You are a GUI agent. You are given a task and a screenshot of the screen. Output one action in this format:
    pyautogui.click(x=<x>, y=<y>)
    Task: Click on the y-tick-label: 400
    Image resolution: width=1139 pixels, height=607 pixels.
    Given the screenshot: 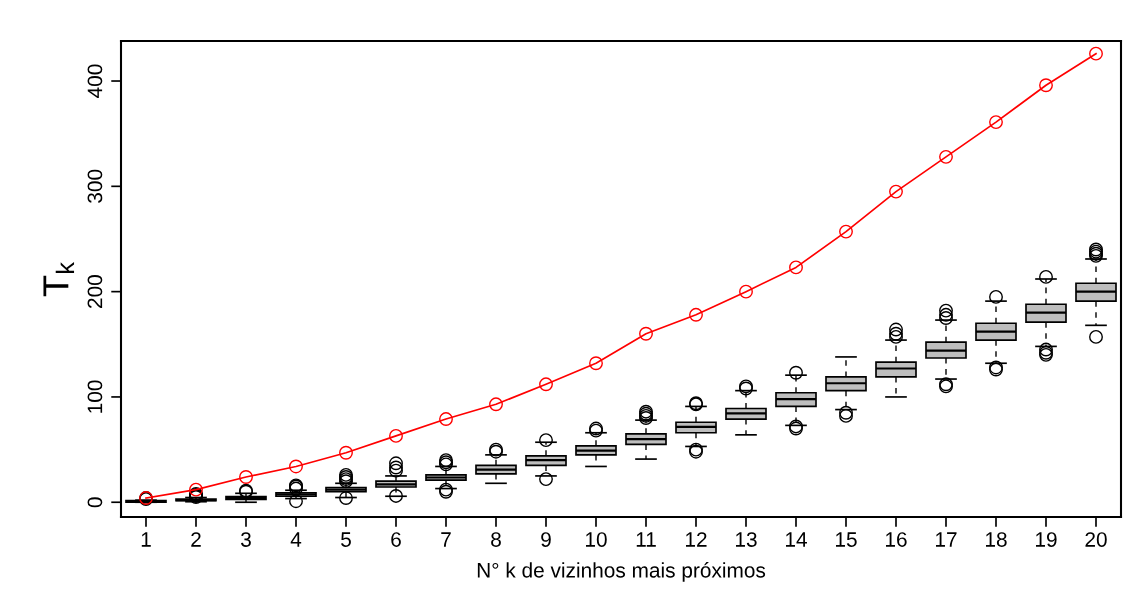 What is the action you would take?
    pyautogui.click(x=95, y=81)
    